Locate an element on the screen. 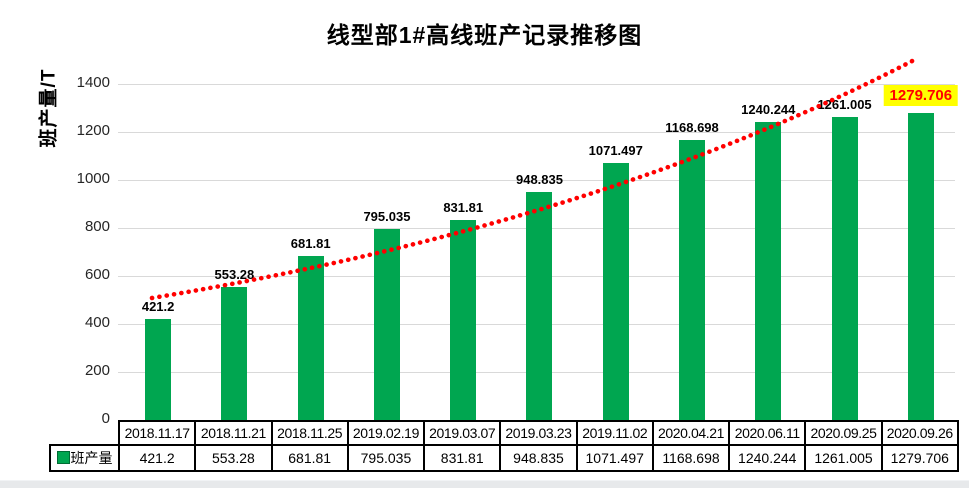 This screenshot has width=969, height=488. table-date-cell: 2019.03.23 is located at coordinates (538, 433).